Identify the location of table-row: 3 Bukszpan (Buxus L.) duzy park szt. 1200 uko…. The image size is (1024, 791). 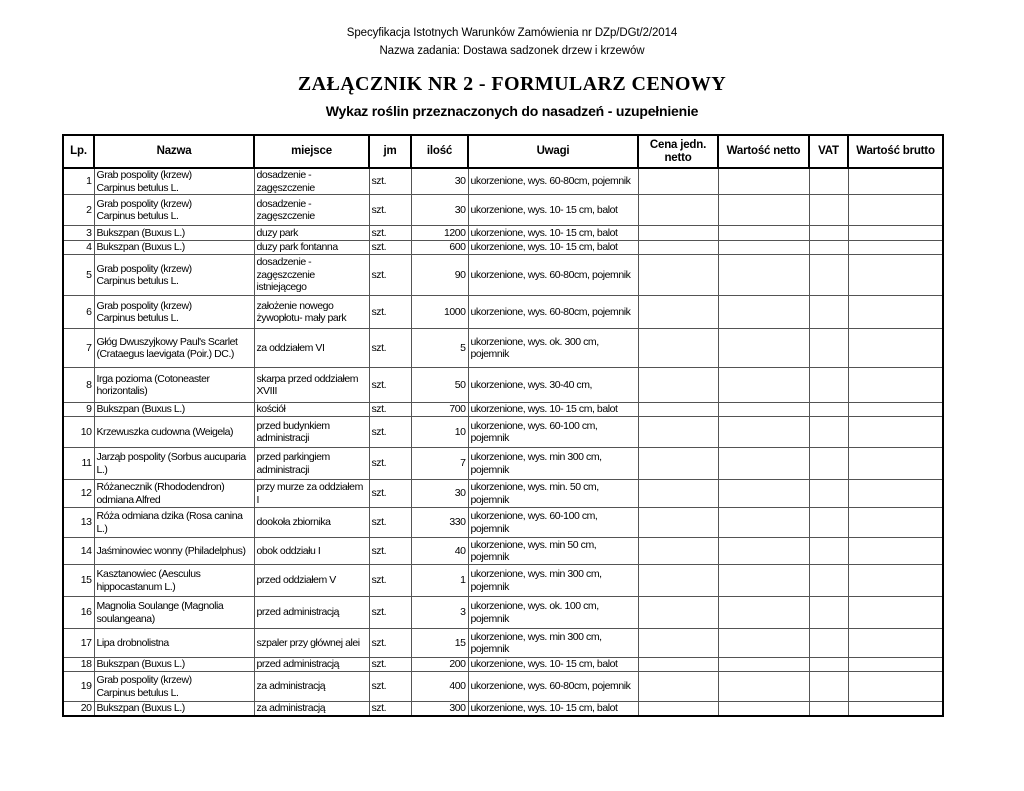
(503, 233).